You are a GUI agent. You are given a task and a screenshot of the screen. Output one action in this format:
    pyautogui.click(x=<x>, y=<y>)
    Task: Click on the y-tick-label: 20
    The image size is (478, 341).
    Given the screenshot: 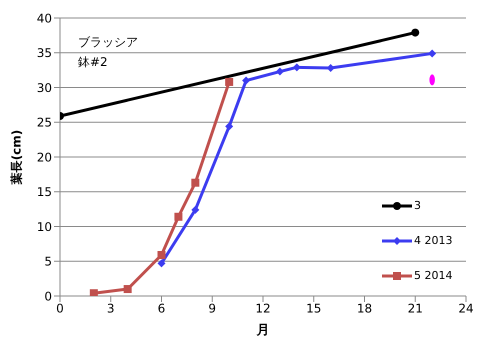 What is the action you would take?
    pyautogui.click(x=44, y=157)
    